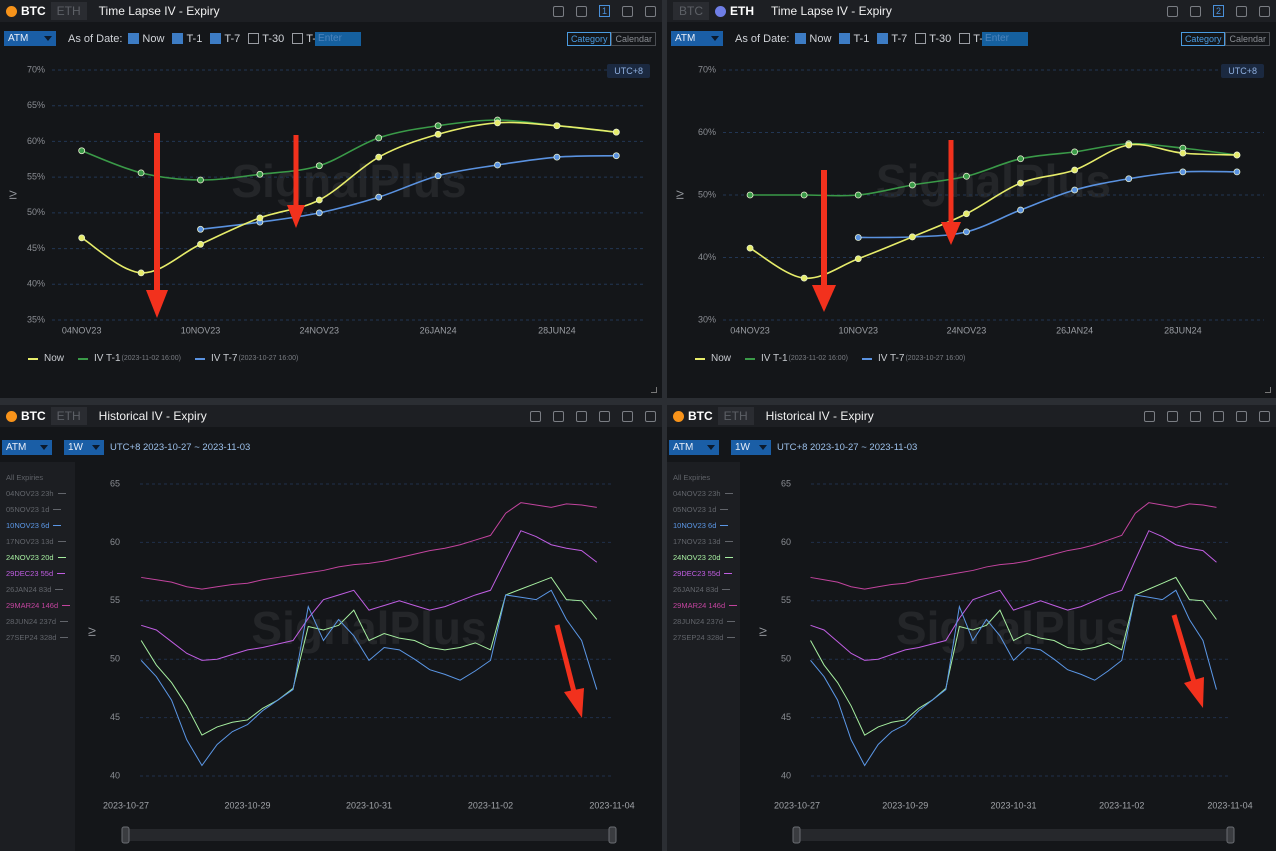 This screenshot has height=851, width=1276. What do you see at coordinates (95, 38) in the screenshot?
I see `as-of-label: As of Date:` at bounding box center [95, 38].